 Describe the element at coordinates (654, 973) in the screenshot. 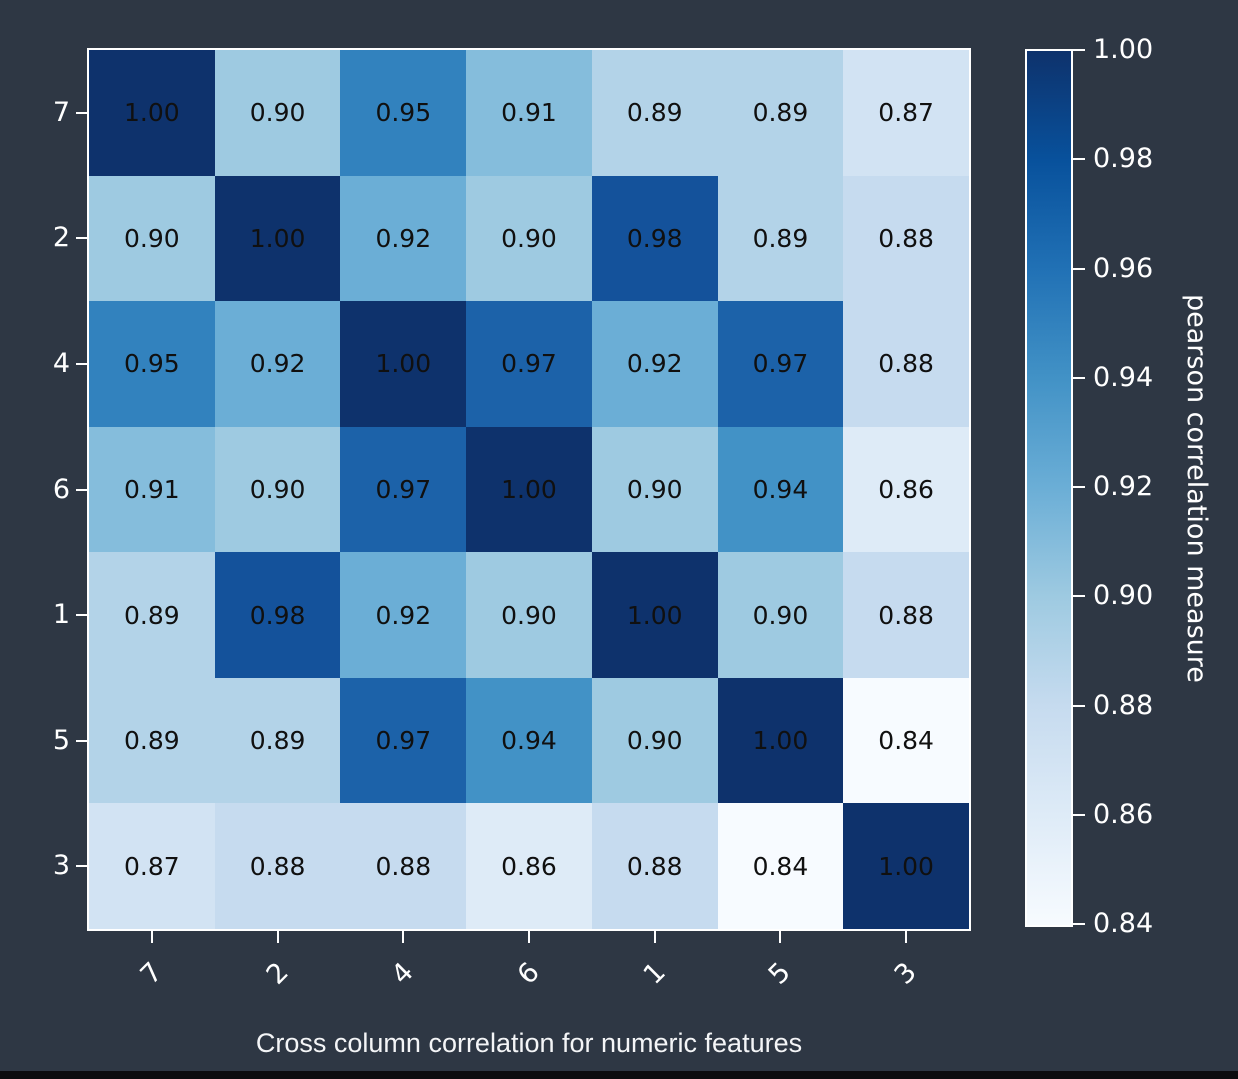

I see `x-tick-label: 1` at that location.